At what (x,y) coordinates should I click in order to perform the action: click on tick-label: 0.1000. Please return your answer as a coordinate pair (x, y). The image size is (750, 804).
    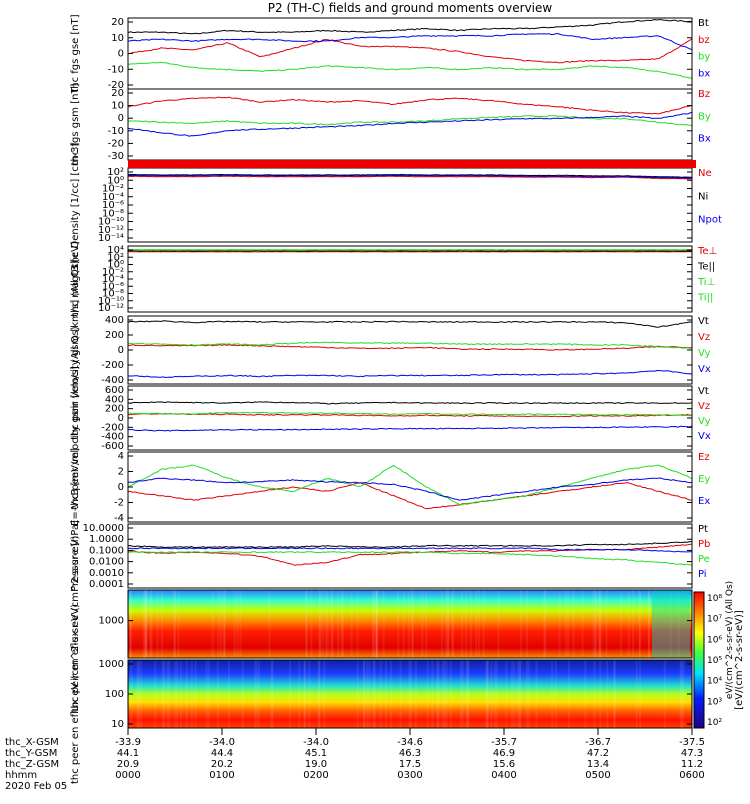
    Looking at the image, I should click on (106, 550).